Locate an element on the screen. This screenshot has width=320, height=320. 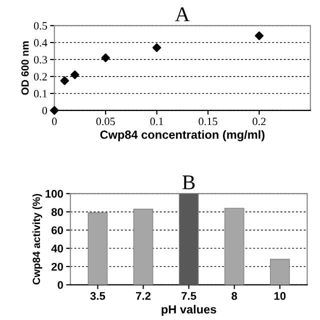
x-tick-label: 10 is located at coordinates (280, 296).